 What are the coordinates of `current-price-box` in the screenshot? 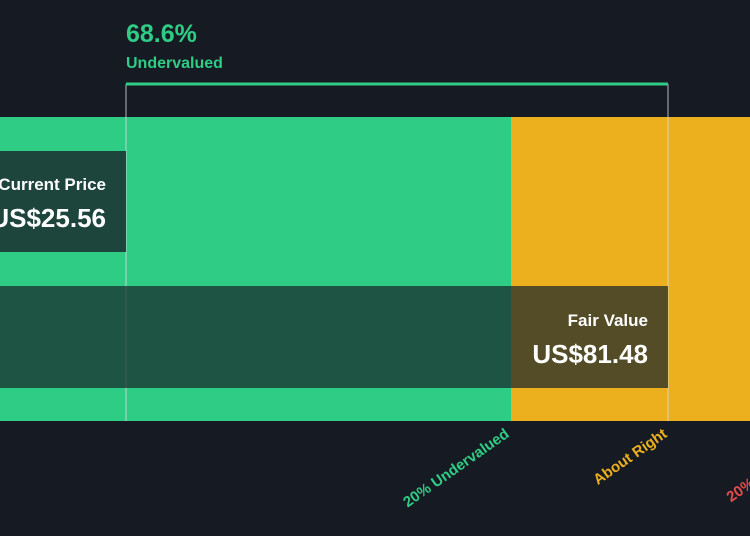 It's located at (63, 201).